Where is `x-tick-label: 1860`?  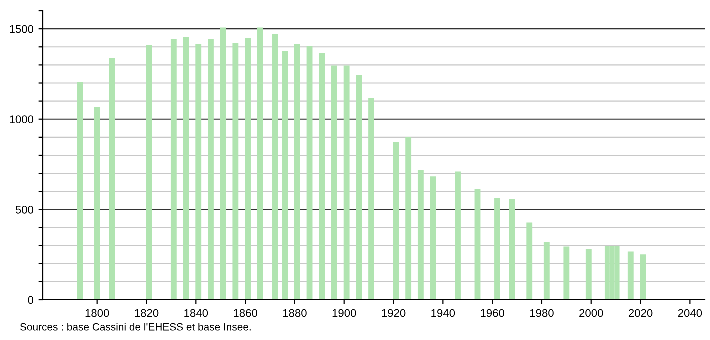
x-tick-label: 1860 is located at coordinates (246, 313).